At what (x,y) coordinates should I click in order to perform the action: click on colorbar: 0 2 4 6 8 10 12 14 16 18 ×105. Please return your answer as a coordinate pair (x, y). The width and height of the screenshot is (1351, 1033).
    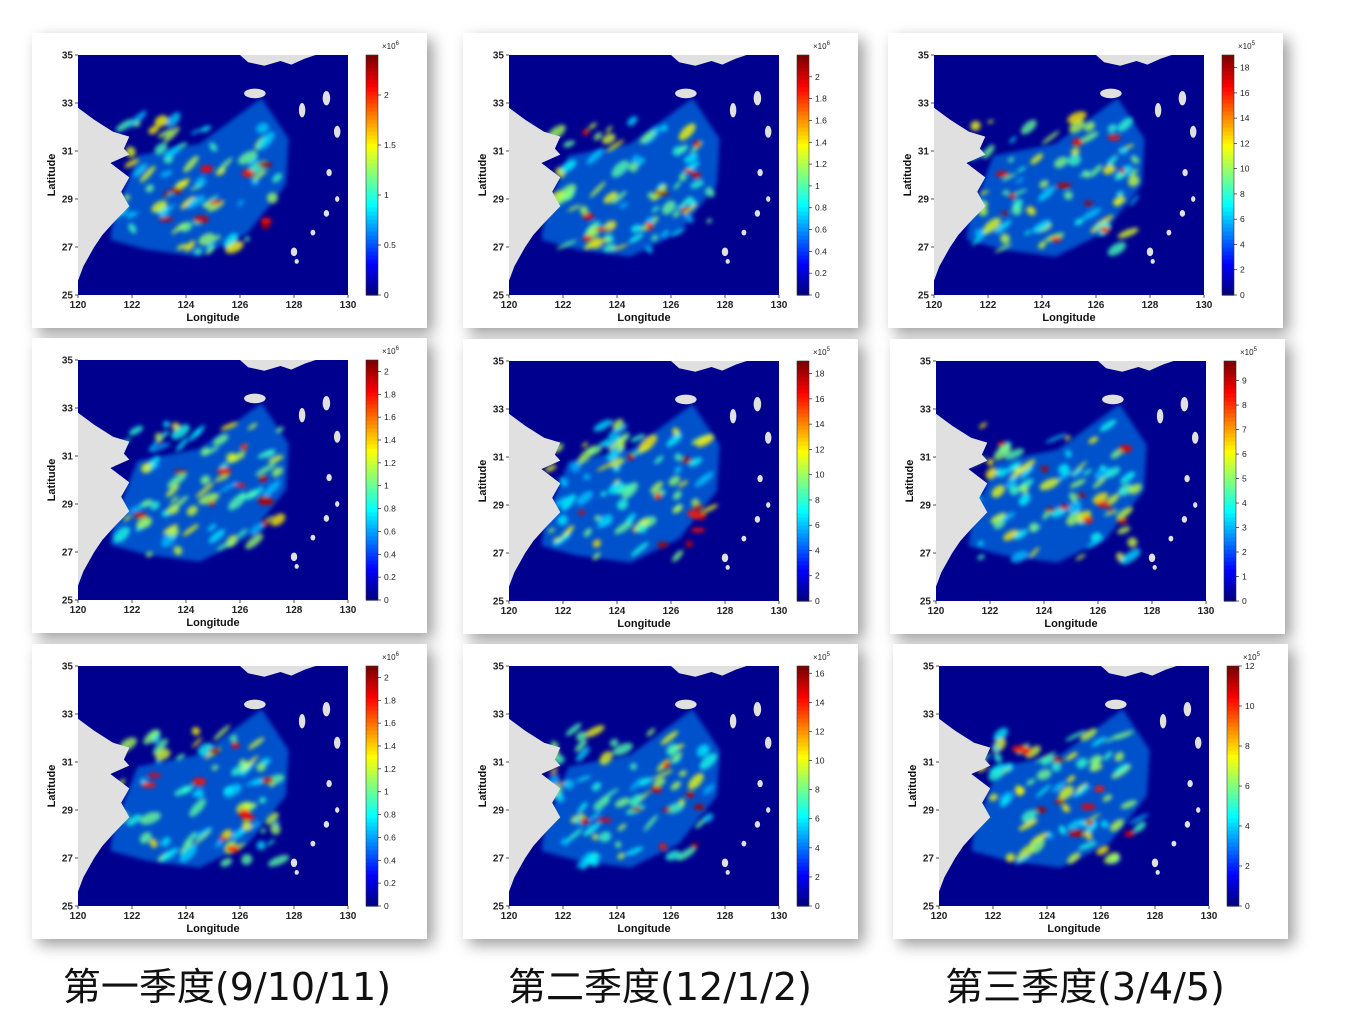
    Looking at the image, I should click on (1238, 170).